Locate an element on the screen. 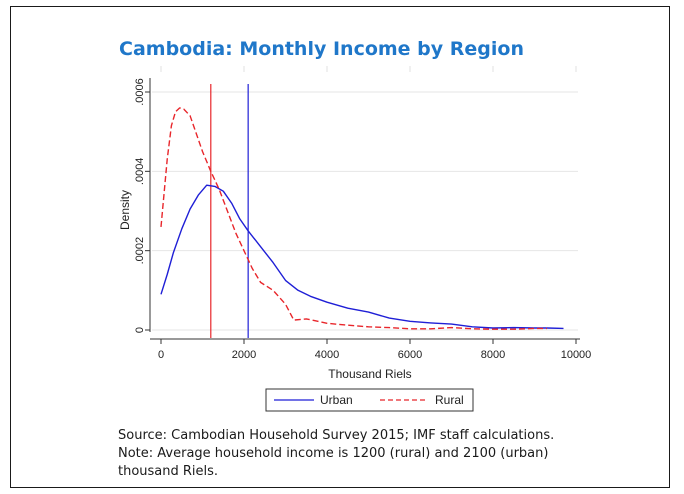 The width and height of the screenshot is (684, 494). x-tick-label: 8000 is located at coordinates (493, 355).